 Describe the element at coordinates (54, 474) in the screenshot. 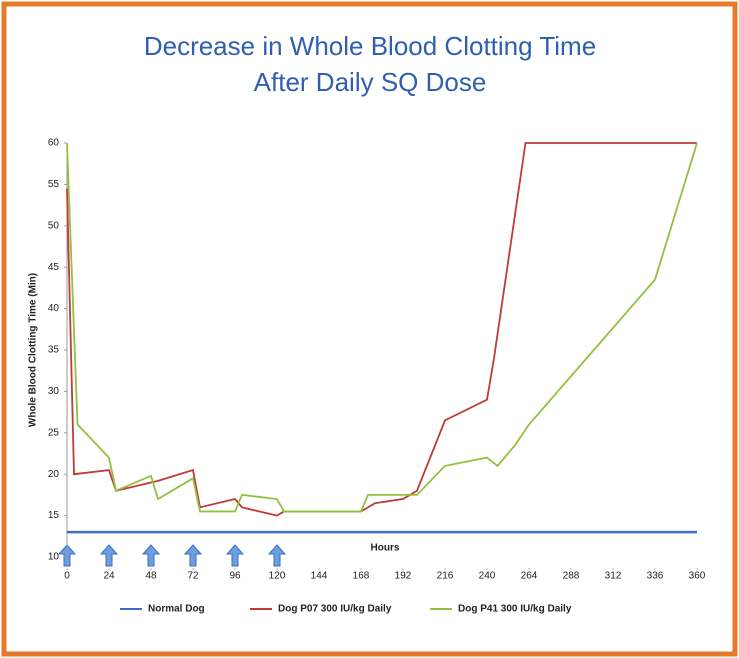

I see `y-tick-label: 20` at that location.